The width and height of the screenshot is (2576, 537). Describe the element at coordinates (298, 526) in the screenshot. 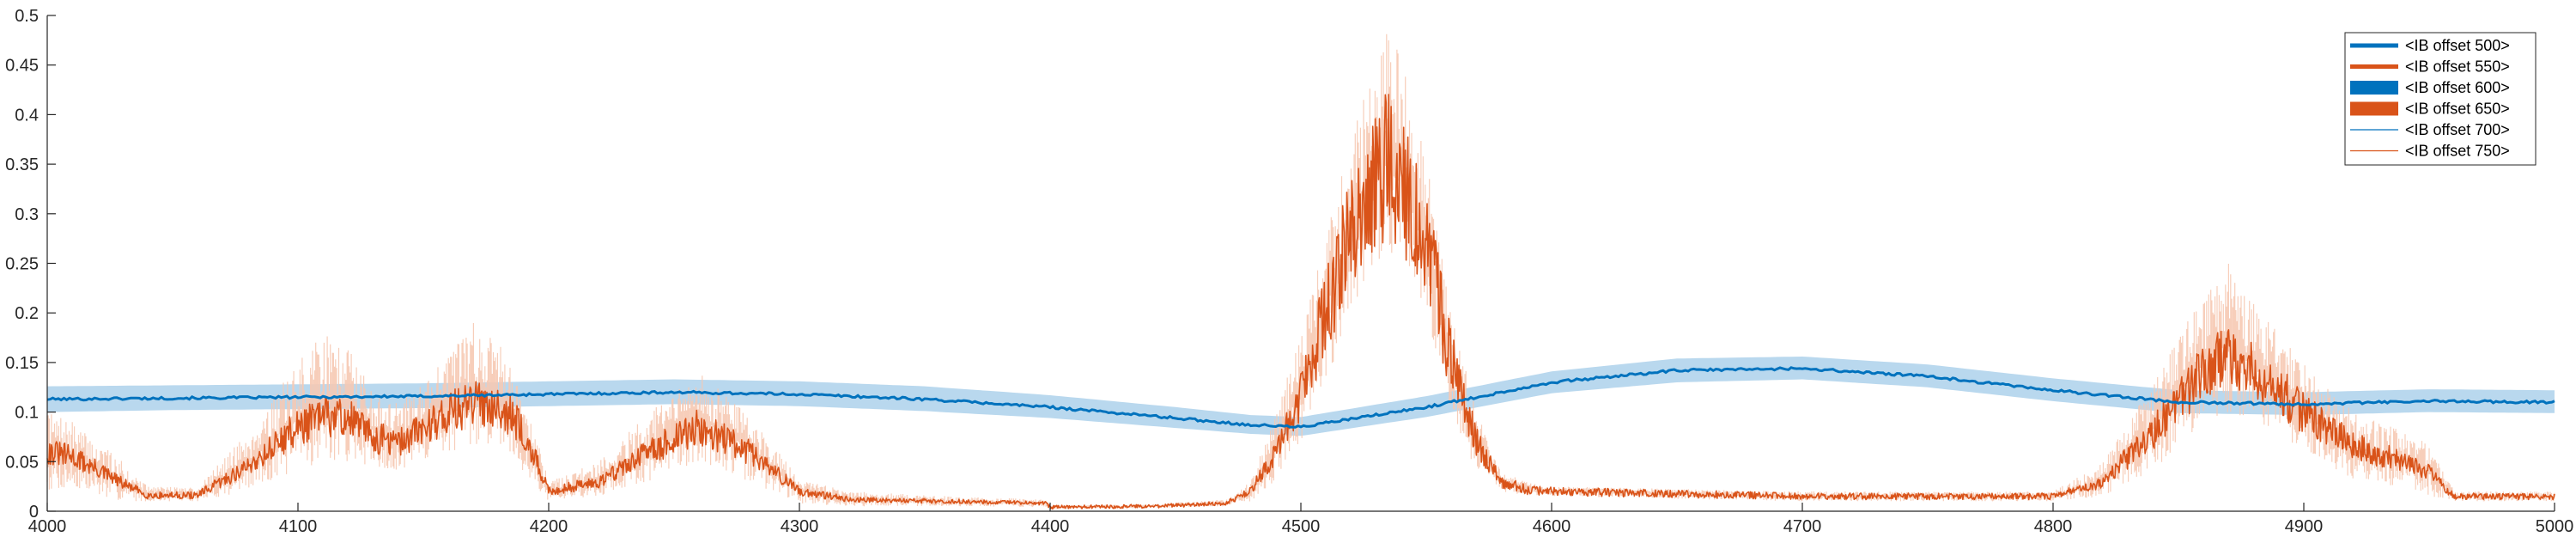

I see `x-tick-label: 4100` at that location.